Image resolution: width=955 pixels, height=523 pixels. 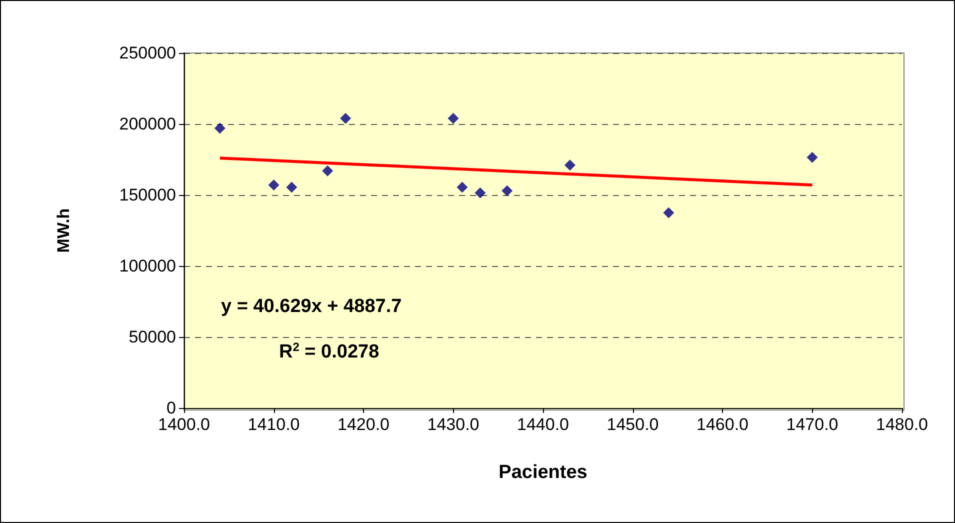 What do you see at coordinates (147, 53) in the screenshot?
I see `y-tick-label: 250000` at bounding box center [147, 53].